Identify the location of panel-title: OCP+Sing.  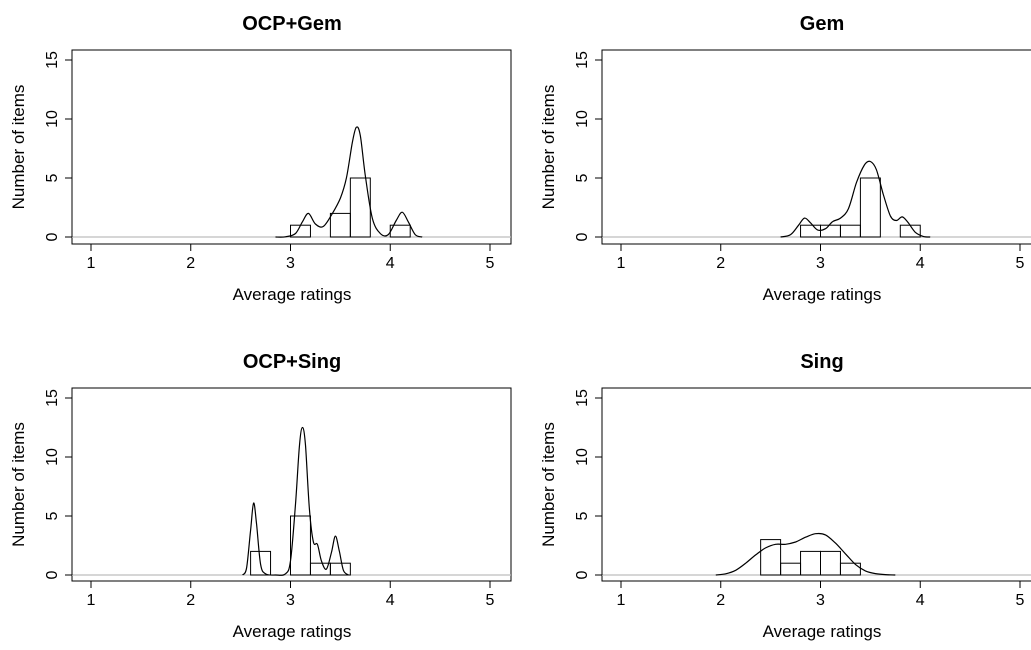
(292, 362).